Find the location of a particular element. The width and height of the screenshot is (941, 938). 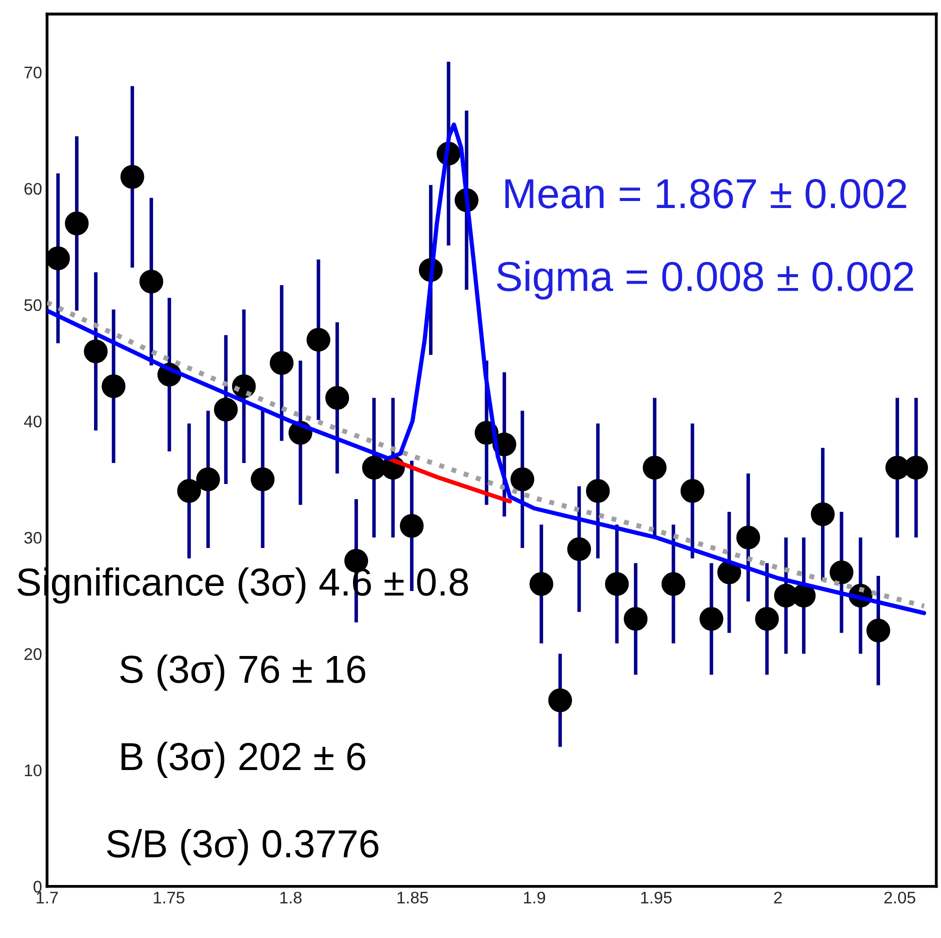

x-tick-label: 1.7 is located at coordinates (47, 898).